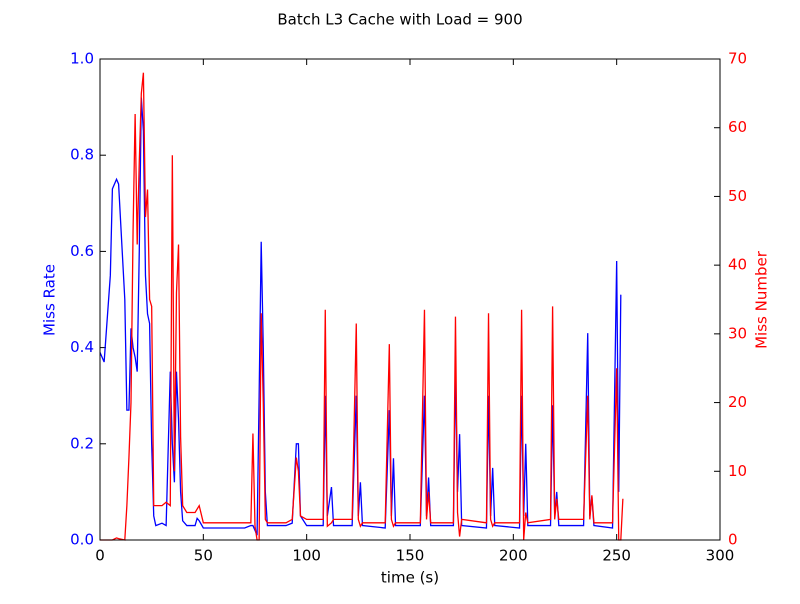 The image size is (800, 604). What do you see at coordinates (410, 578) in the screenshot?
I see `x-axis-label: time (s)` at bounding box center [410, 578].